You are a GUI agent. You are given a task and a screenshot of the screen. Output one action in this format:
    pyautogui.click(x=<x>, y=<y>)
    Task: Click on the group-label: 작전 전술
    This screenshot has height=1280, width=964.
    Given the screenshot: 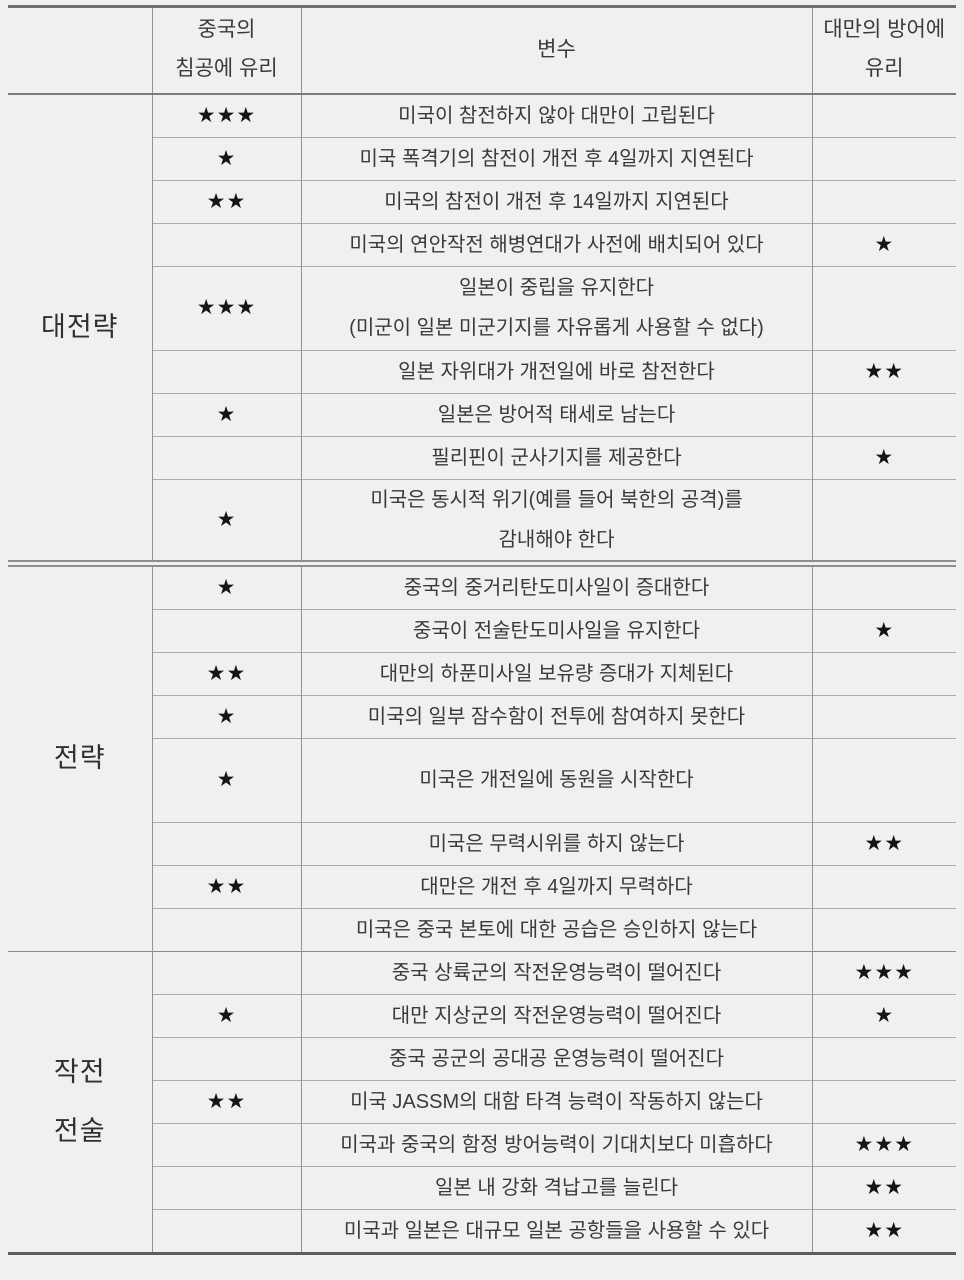 What is the action you would take?
    pyautogui.click(x=80, y=1101)
    